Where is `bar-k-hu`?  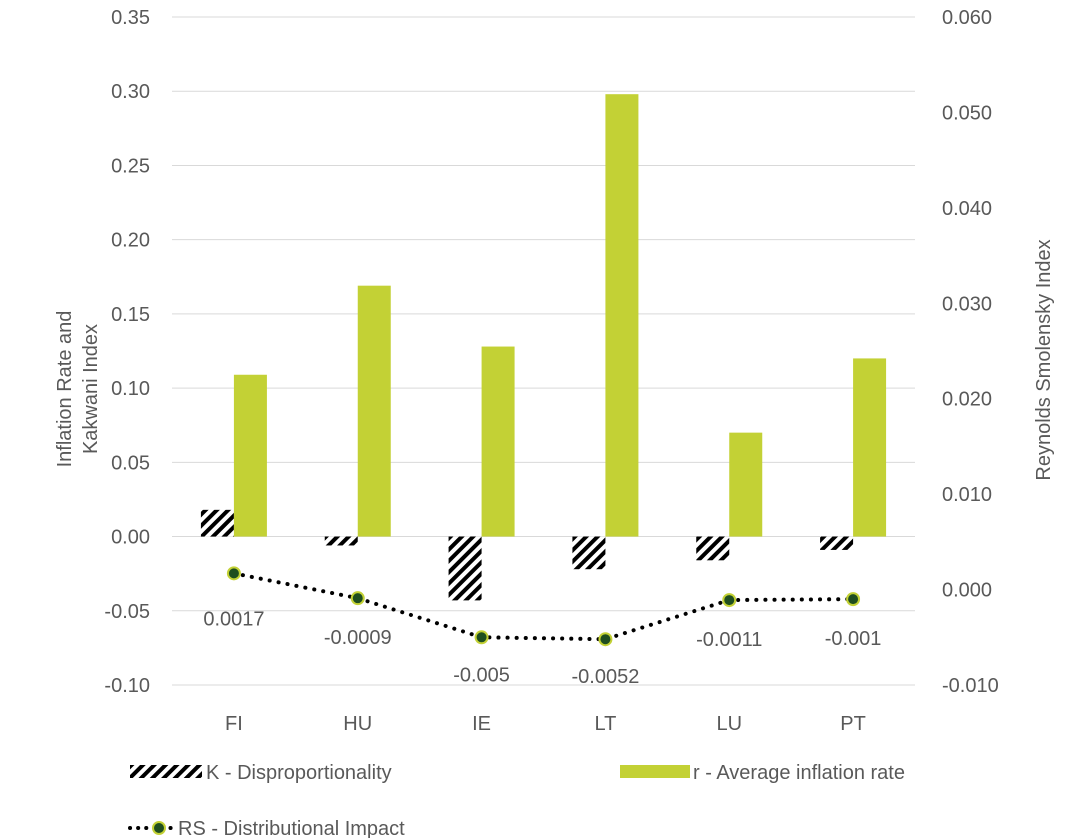
bar-k-hu is located at coordinates (341, 541).